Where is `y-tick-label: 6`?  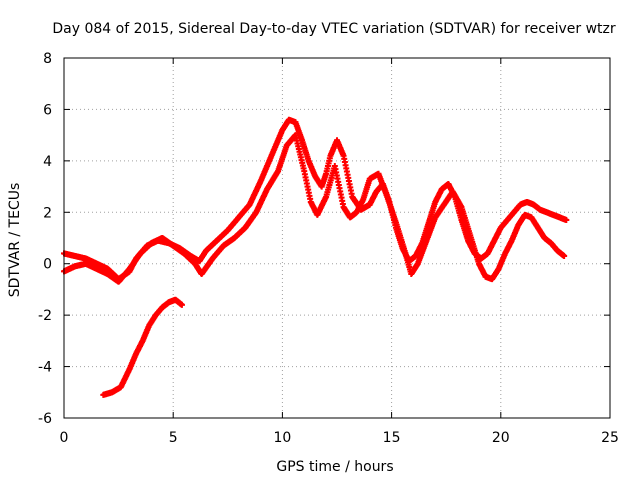
y-tick-label: 6 is located at coordinates (47, 110).